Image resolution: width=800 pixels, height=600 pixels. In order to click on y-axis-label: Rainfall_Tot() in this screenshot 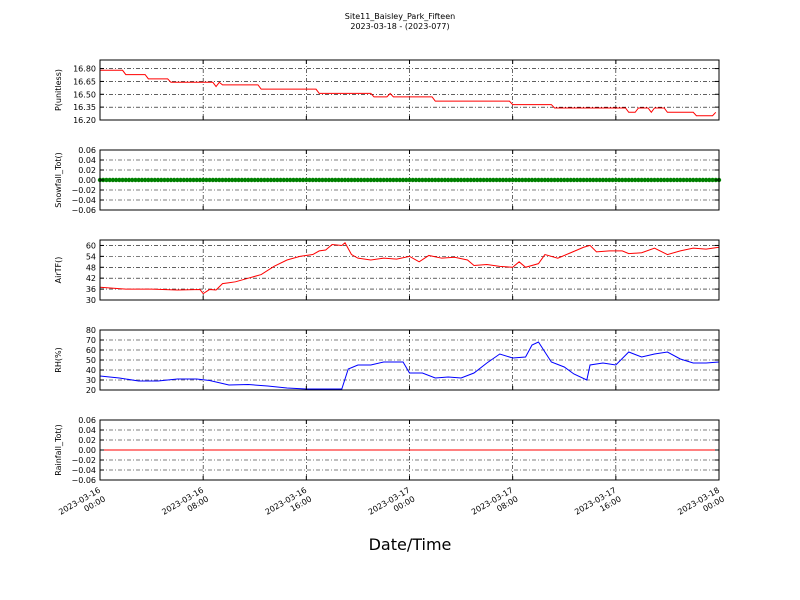, I will do `click(58, 450)`.